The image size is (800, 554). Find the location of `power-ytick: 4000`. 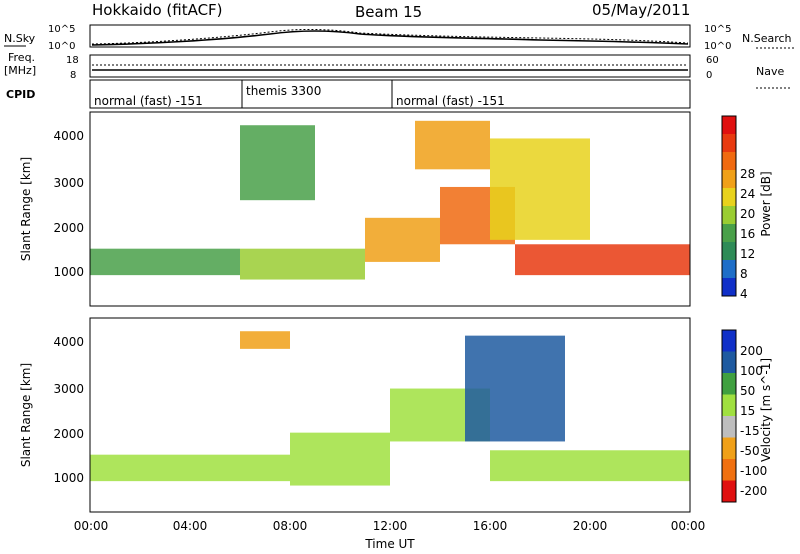

power-ytick: 4000 is located at coordinates (68, 136).